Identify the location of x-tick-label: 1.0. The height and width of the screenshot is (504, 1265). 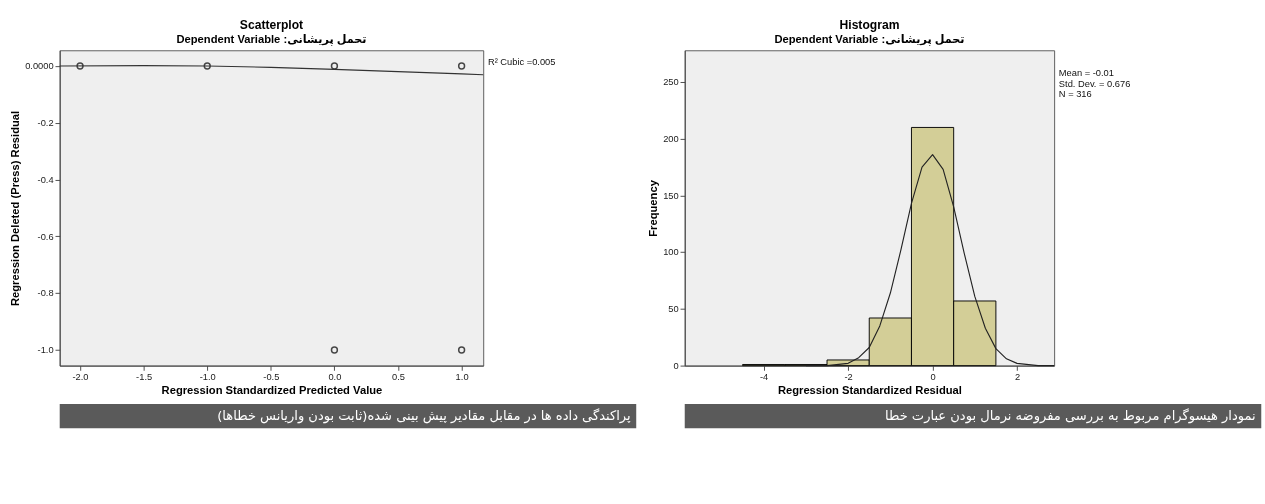
(462, 377).